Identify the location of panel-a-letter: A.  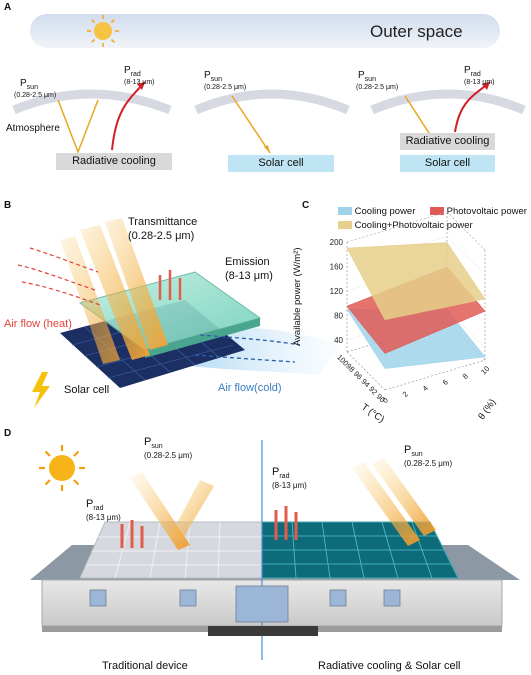
(8, 7).